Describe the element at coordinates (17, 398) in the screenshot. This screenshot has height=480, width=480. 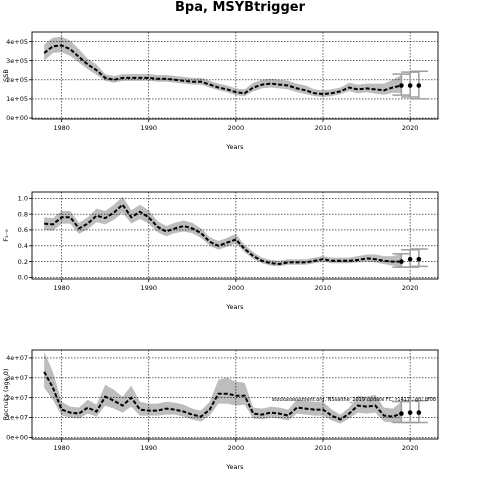
I see `y-tick-label: 2e+07` at that location.